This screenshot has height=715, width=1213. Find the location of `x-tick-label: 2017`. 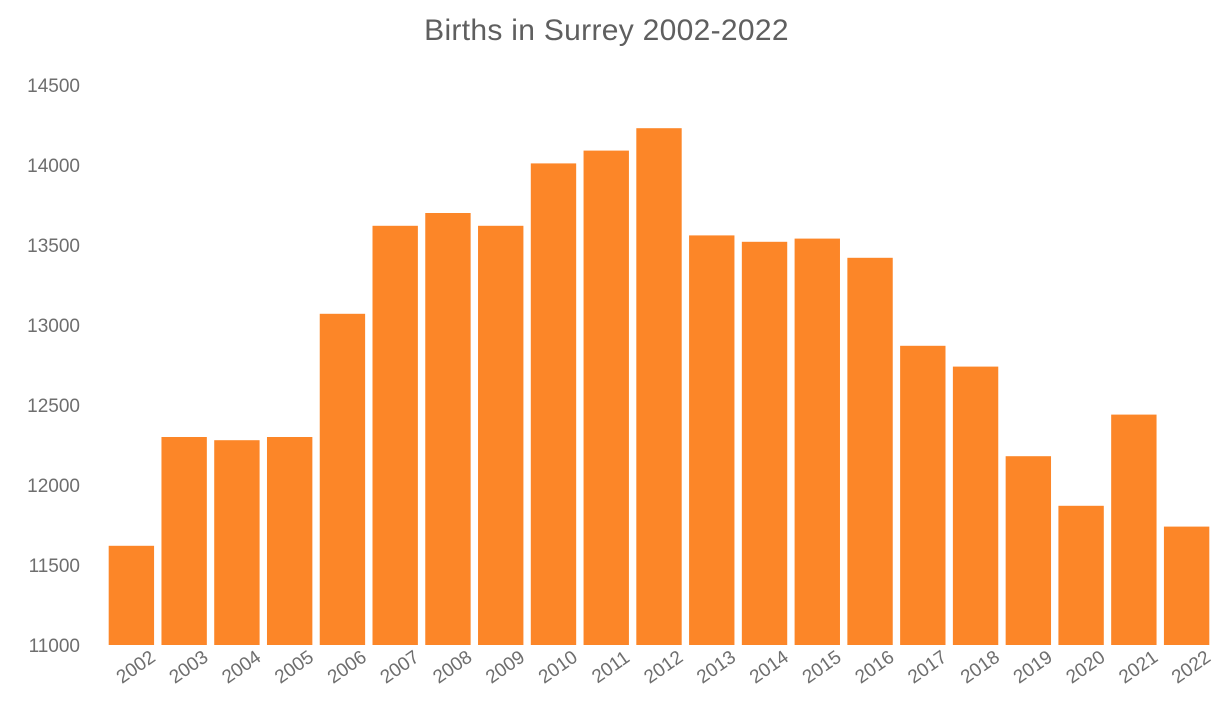

x-tick-label: 2017 is located at coordinates (927, 667).